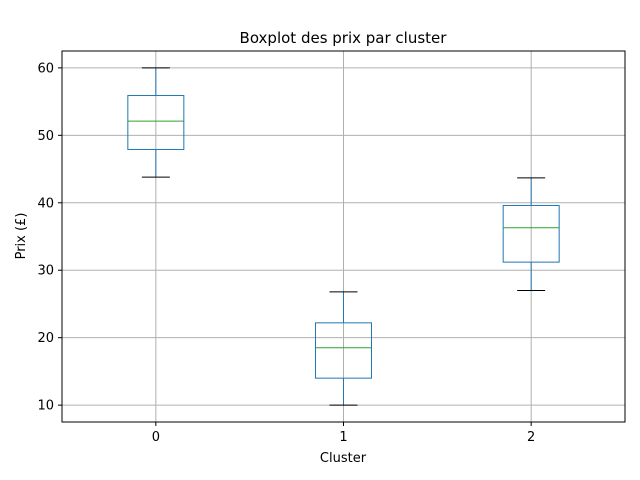  I want to click on x-axis-ticks: 0 1 2, so click(343, 433).